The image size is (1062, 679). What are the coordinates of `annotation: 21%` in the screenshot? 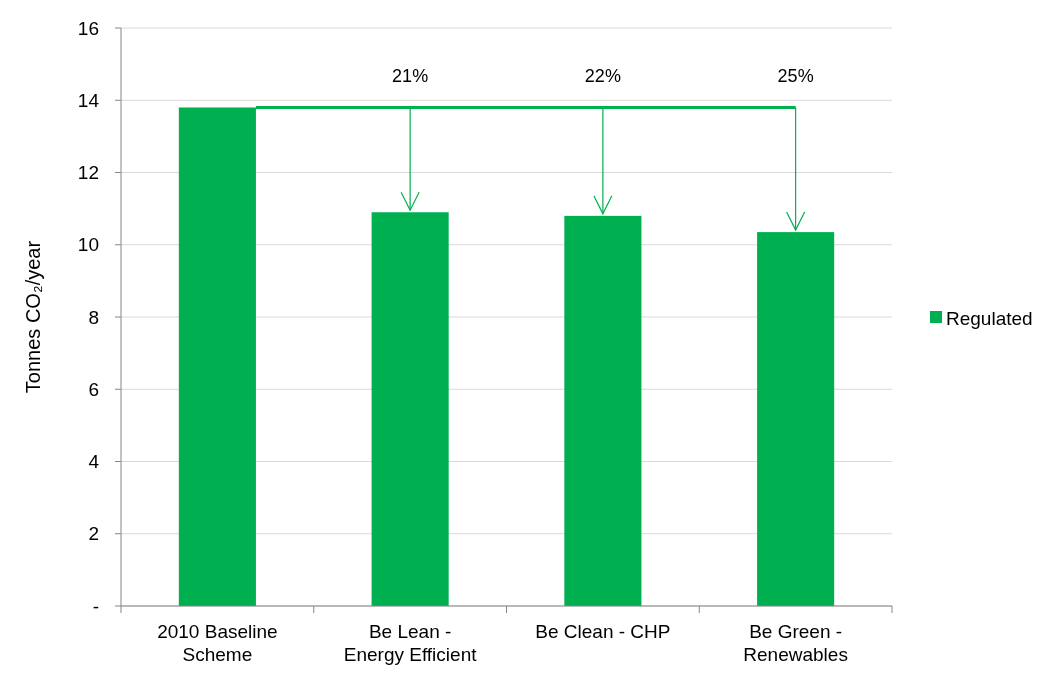 It's located at (410, 76).